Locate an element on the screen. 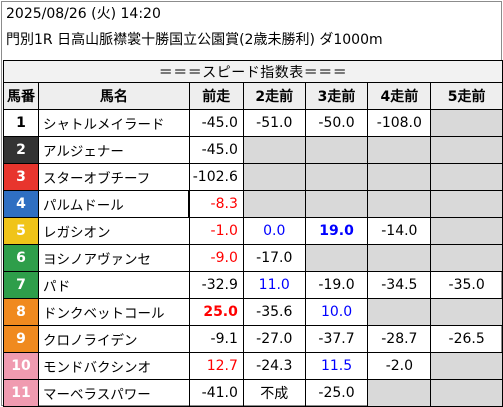 The image size is (503, 407). horse-name: ヨシノアヴァンセ is located at coordinates (114, 258).